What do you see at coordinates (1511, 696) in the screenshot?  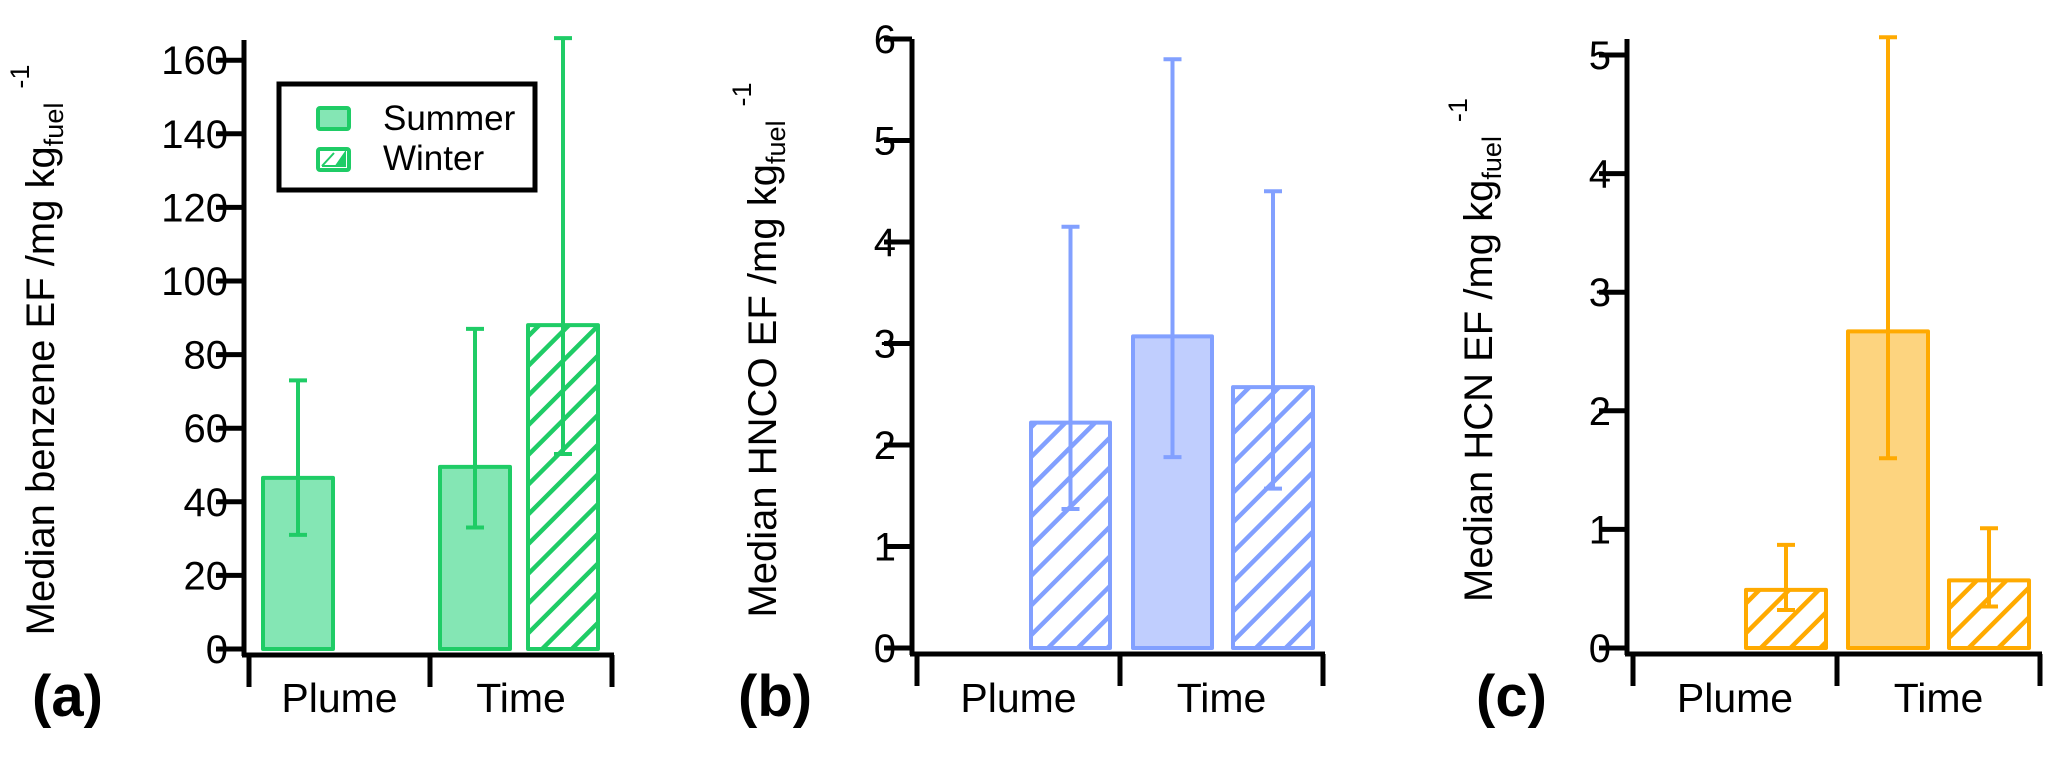 I see `panel-label: (c)` at bounding box center [1511, 696].